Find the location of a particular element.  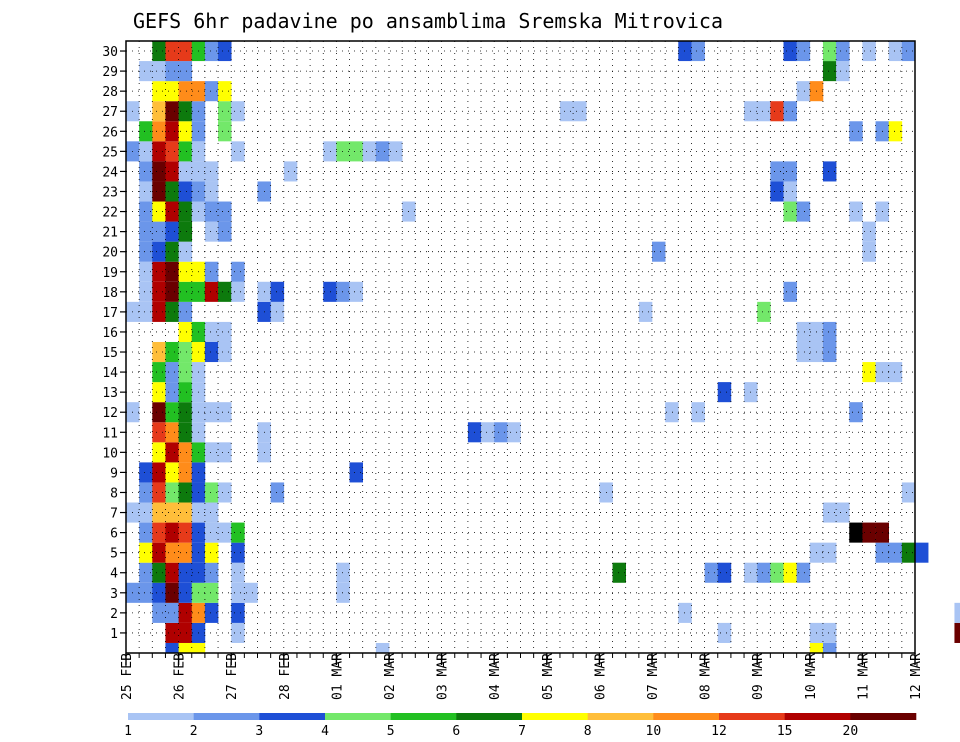

x-tick-label: 12 MAR is located at coordinates (916, 676).